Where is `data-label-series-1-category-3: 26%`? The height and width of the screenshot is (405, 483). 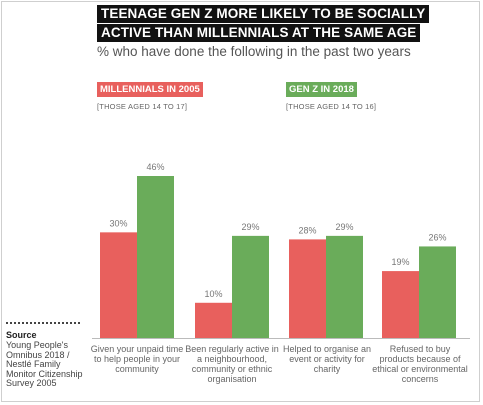 data-label-series-1-category-3: 26% is located at coordinates (437, 237).